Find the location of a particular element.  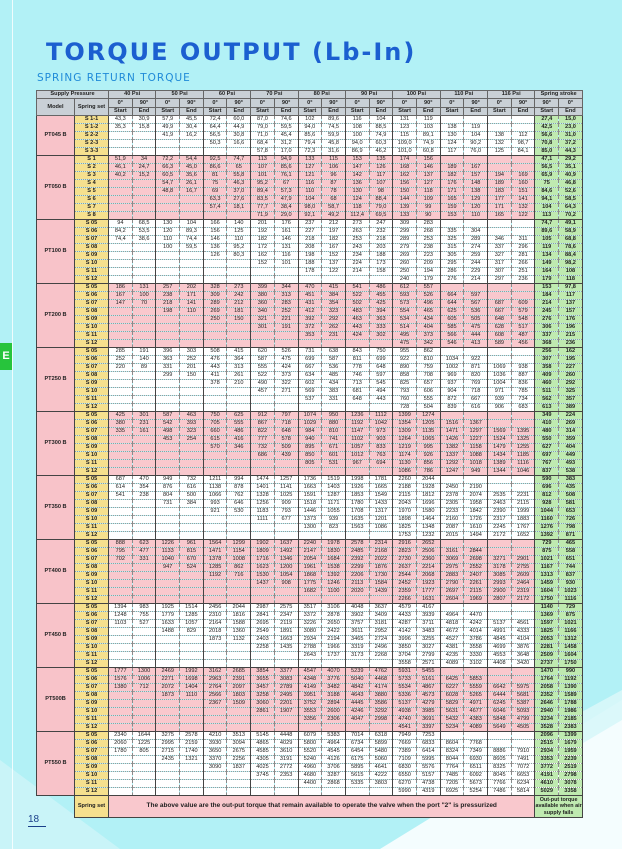

stroke-torque-cell: 75 is located at coordinates (547, 183).